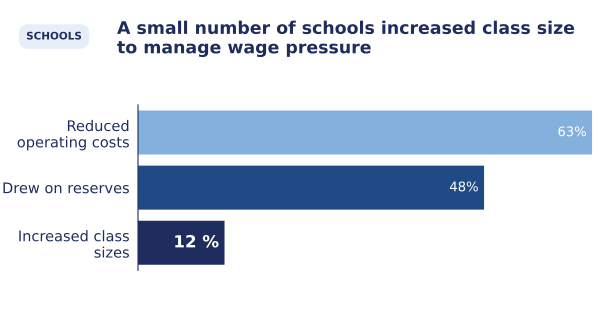 Image resolution: width=600 pixels, height=318 pixels. Describe the element at coordinates (73, 135) in the screenshot. I see `y-tick-label: Reduced operating costs` at that location.